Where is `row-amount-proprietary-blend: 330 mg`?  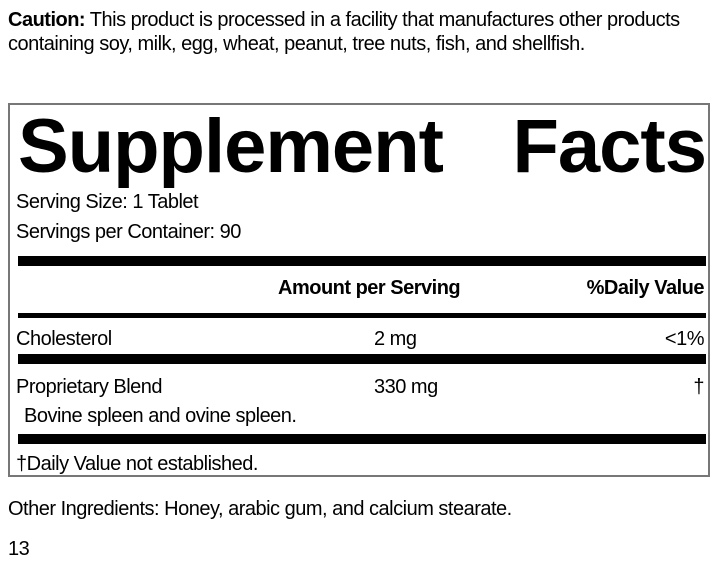
row-amount-proprietary-blend: 330 mg is located at coordinates (406, 387).